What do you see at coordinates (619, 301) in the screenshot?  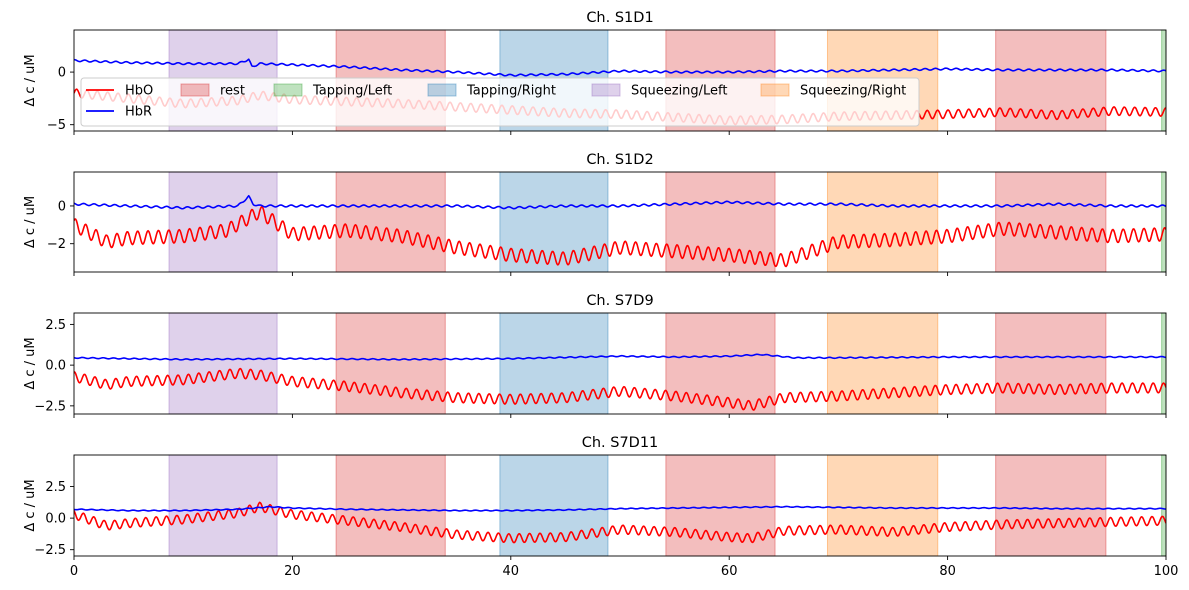 I see `panel-title: Ch. S7D9` at bounding box center [619, 301].